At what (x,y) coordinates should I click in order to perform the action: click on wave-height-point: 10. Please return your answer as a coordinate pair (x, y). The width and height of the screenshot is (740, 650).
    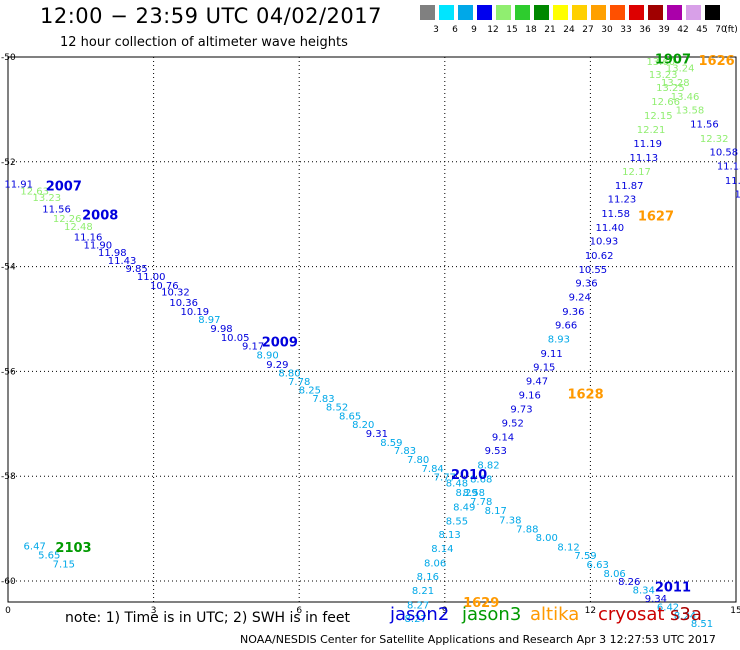
    Looking at the image, I should click on (737, 194).